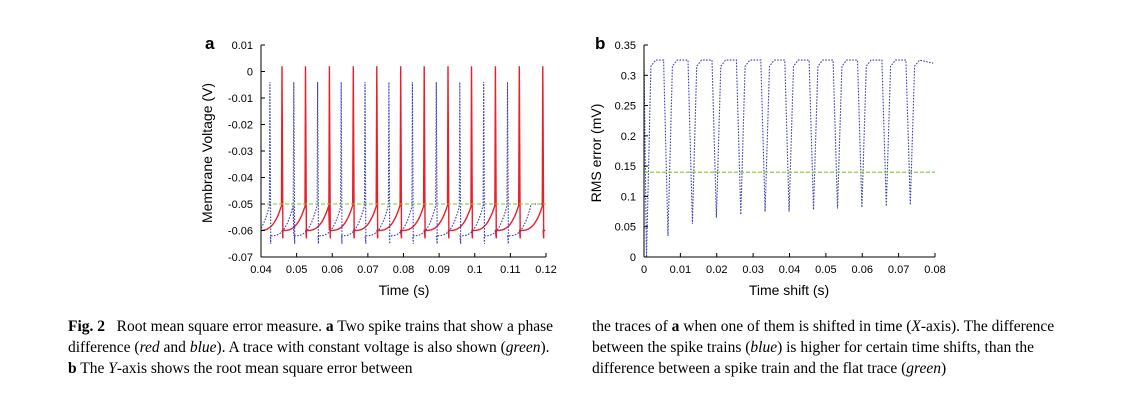 Image resolution: width=1139 pixels, height=413 pixels. Describe the element at coordinates (510, 270) in the screenshot. I see `x-tick-label: 0.11` at that location.